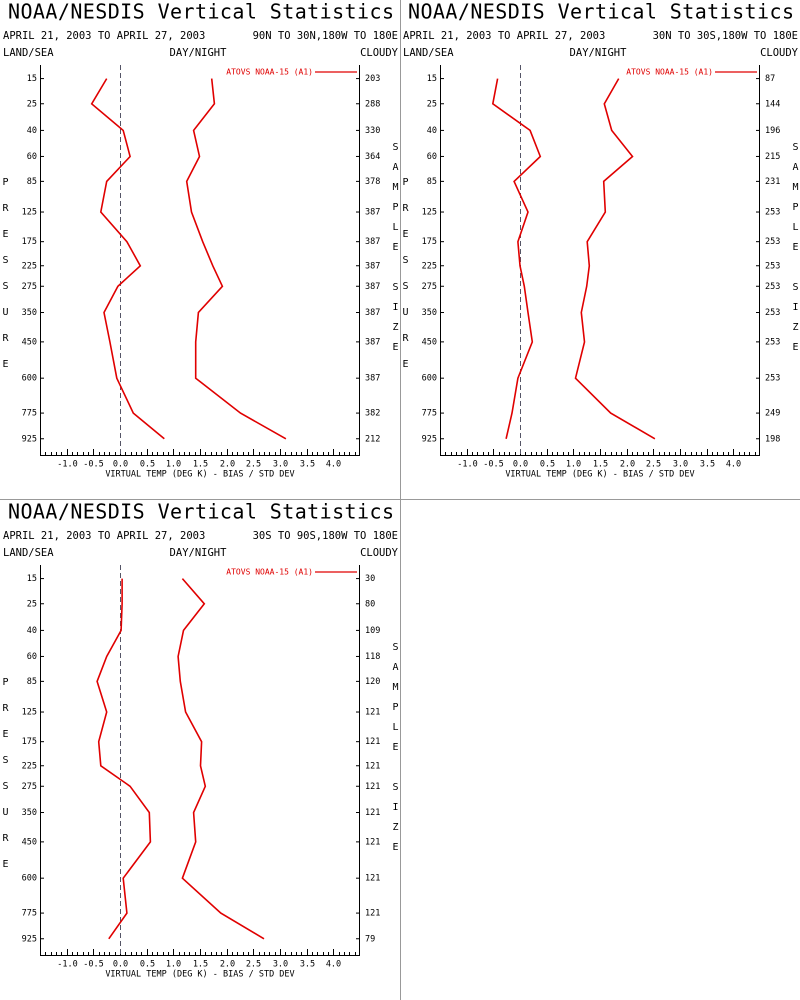 This screenshot has height=1000, width=800. I want to click on sample-size-label: 203, so click(372, 79).